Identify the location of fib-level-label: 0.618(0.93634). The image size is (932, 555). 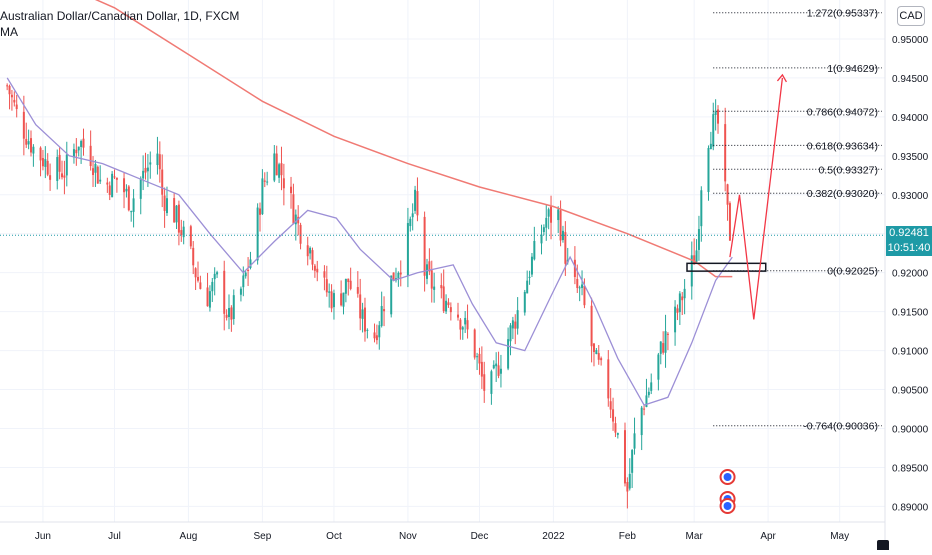
(842, 146).